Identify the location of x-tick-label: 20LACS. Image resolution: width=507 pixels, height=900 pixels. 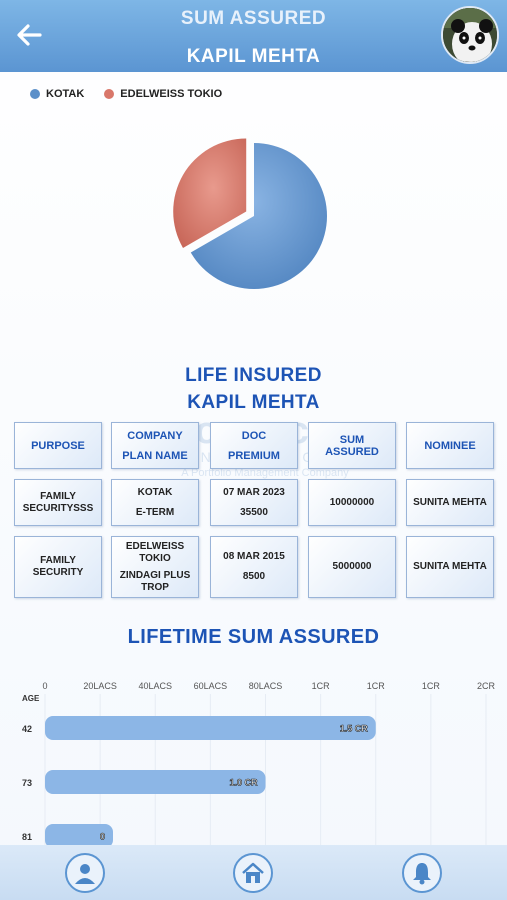
(100, 686).